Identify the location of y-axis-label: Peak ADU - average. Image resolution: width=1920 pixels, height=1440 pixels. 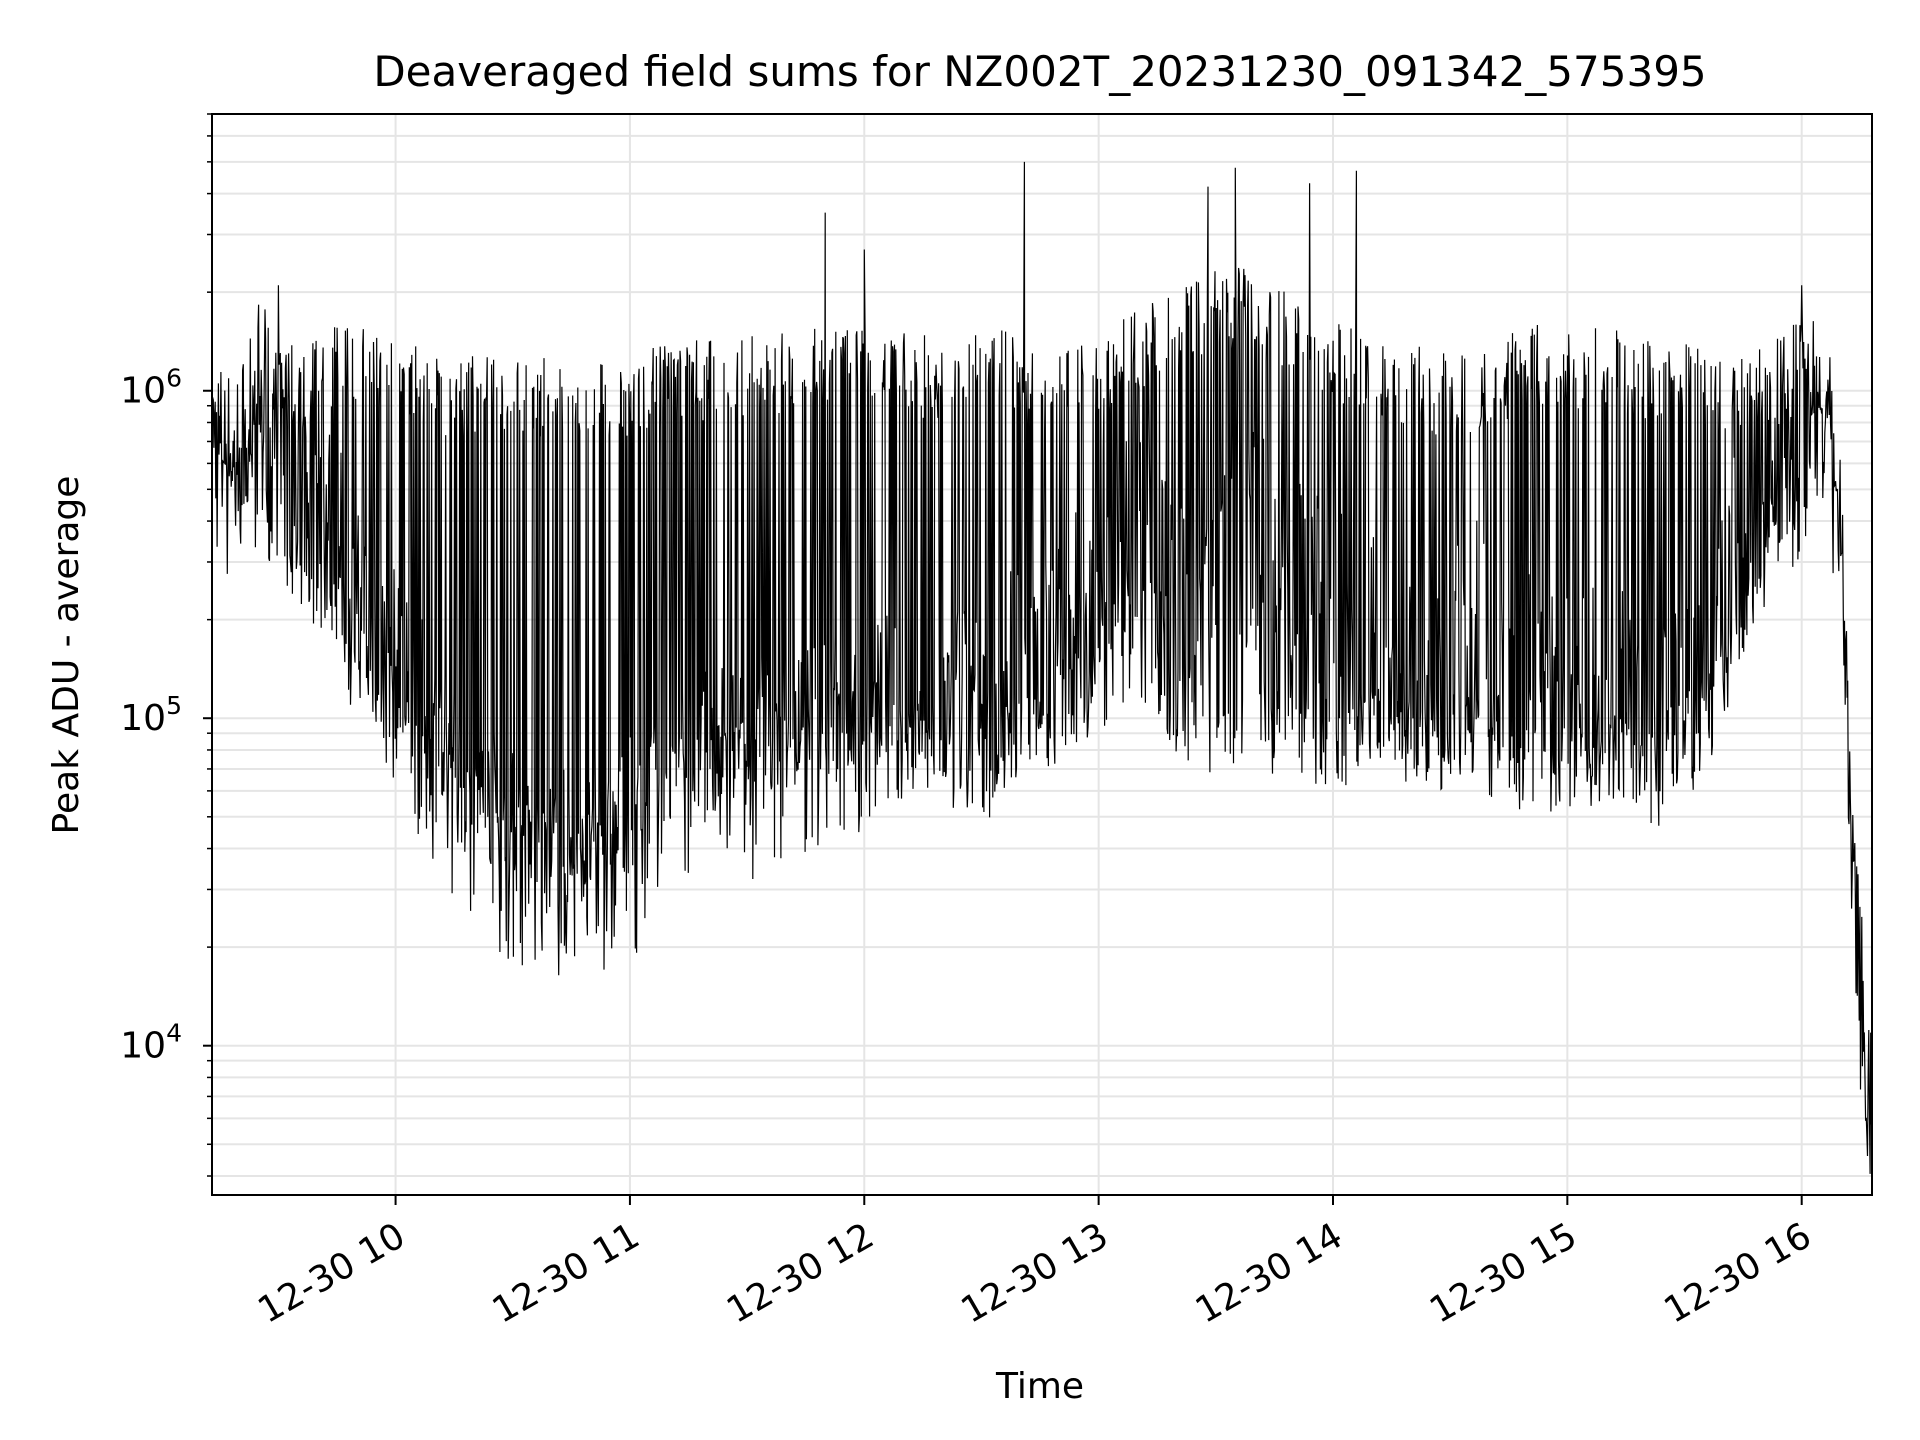
(66, 655).